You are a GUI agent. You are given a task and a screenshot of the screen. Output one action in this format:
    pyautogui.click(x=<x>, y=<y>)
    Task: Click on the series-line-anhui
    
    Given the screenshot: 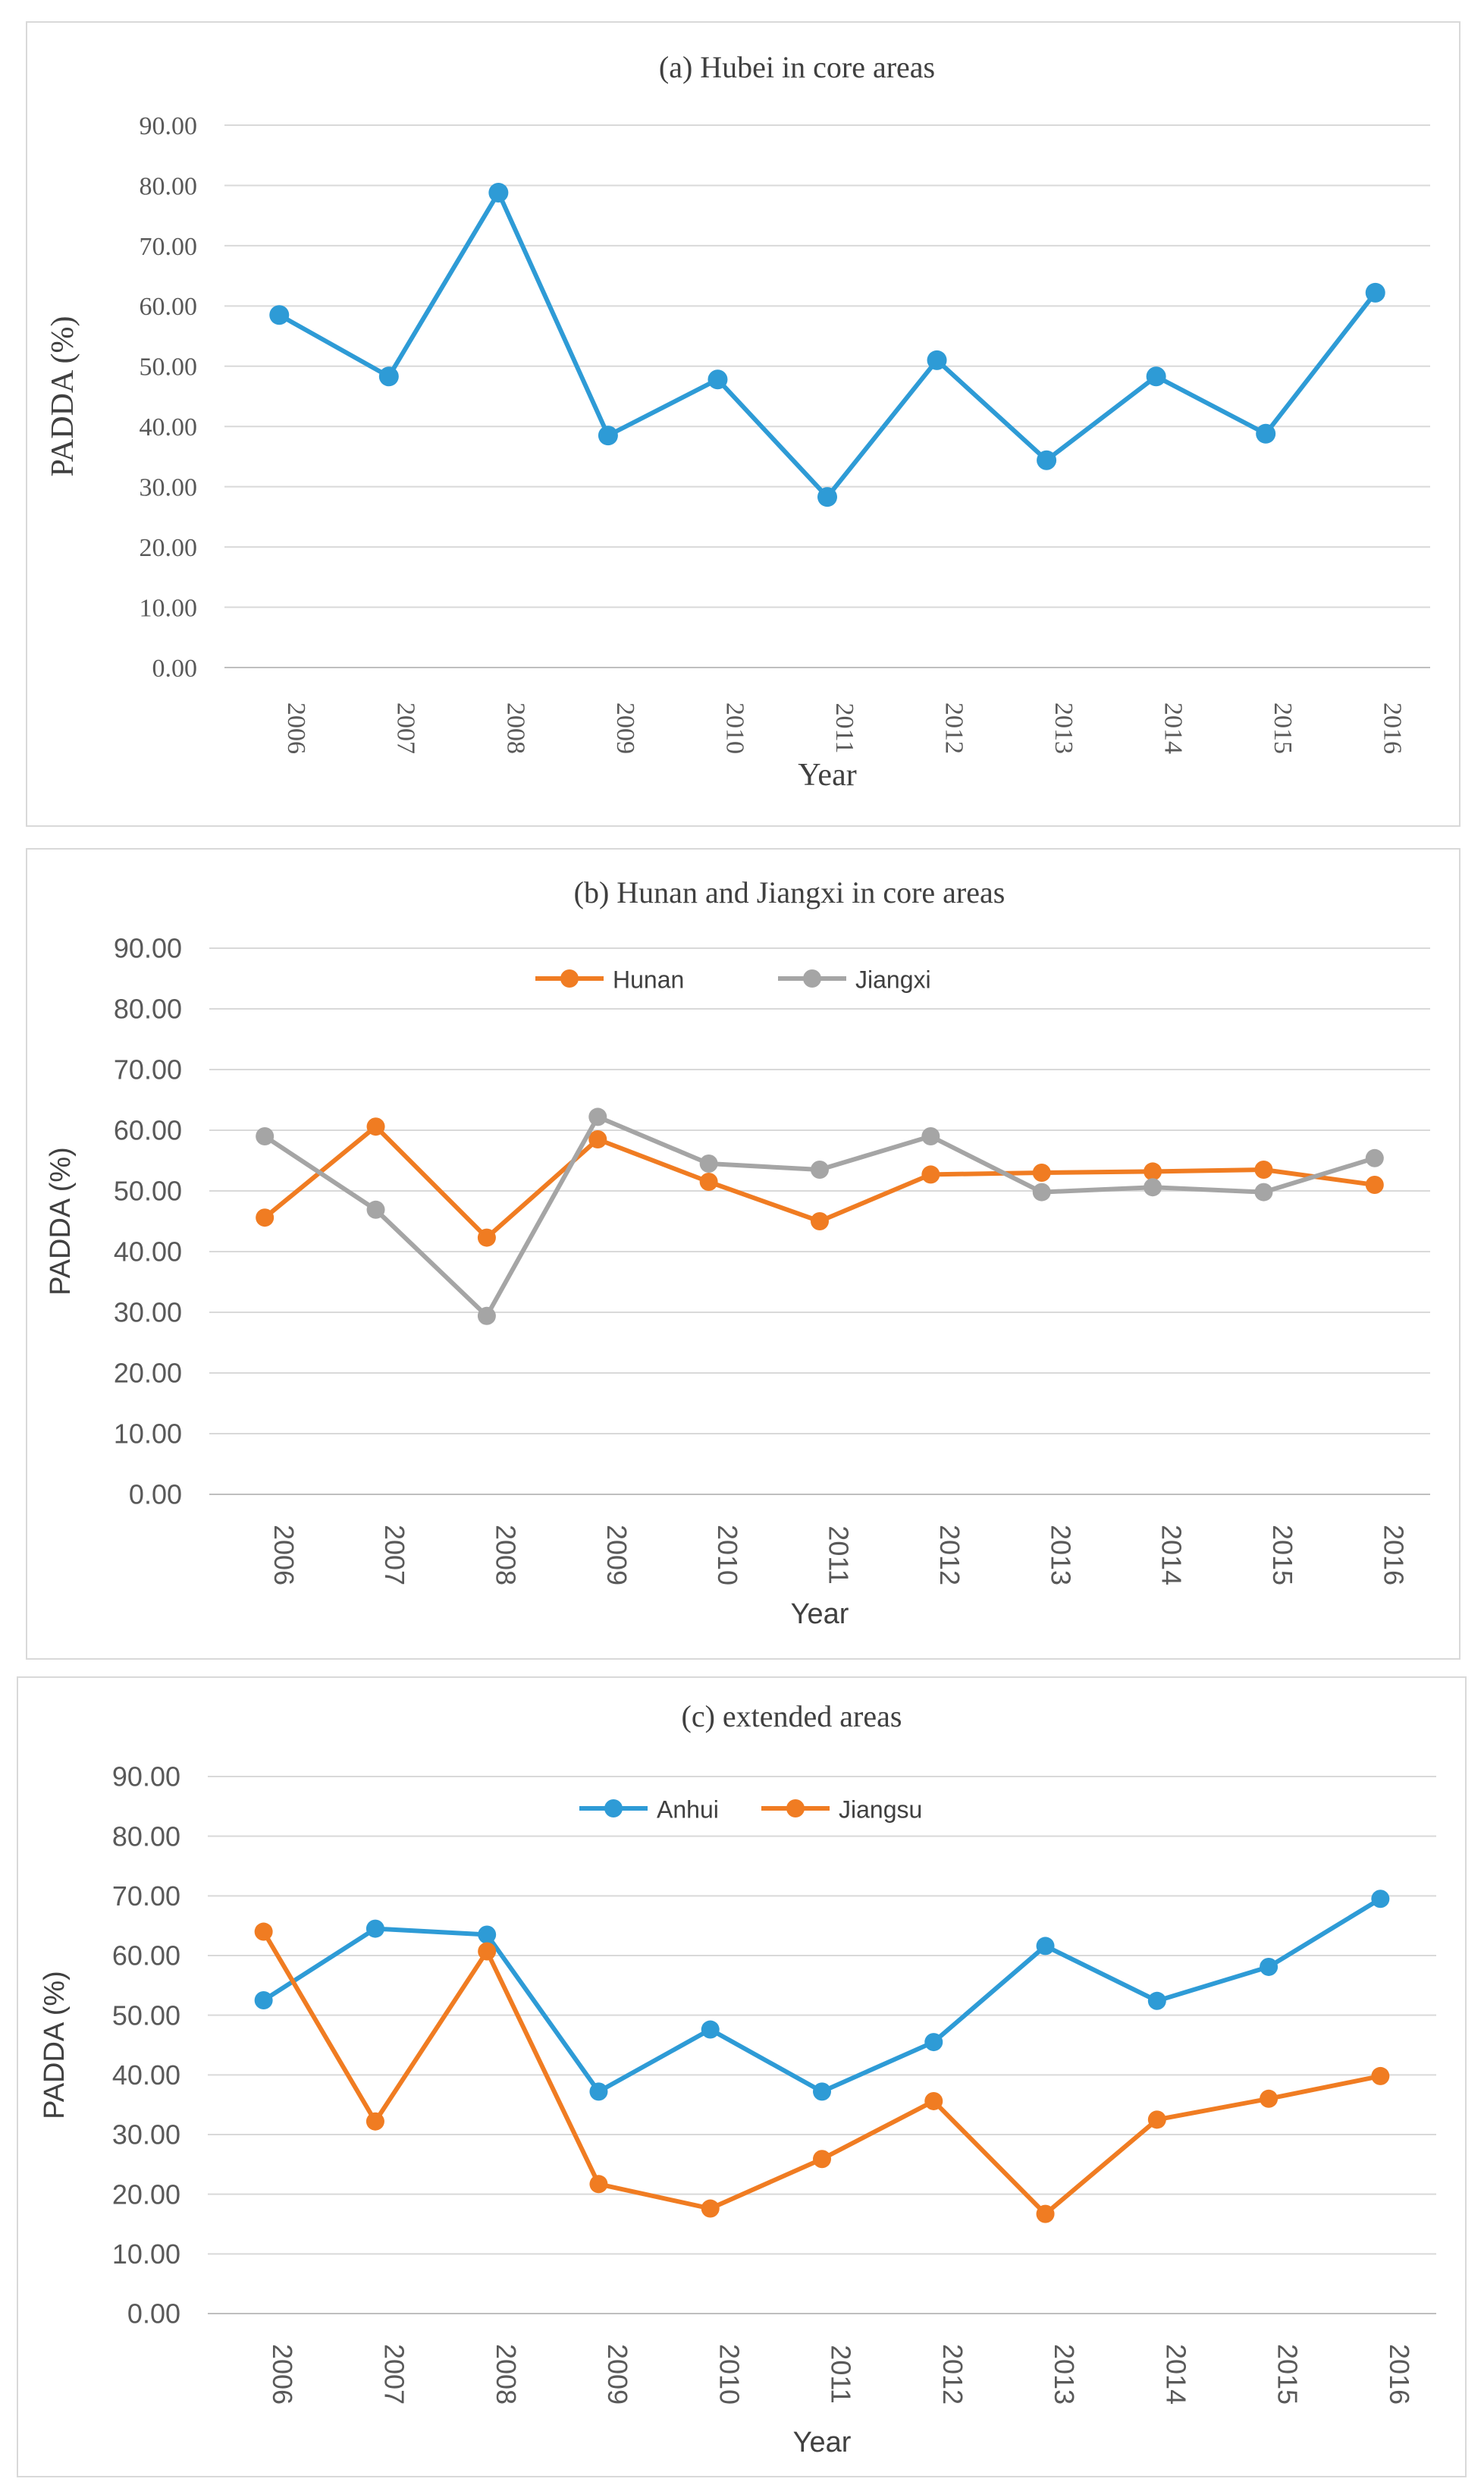 What is the action you would take?
    pyautogui.click(x=822, y=1995)
    